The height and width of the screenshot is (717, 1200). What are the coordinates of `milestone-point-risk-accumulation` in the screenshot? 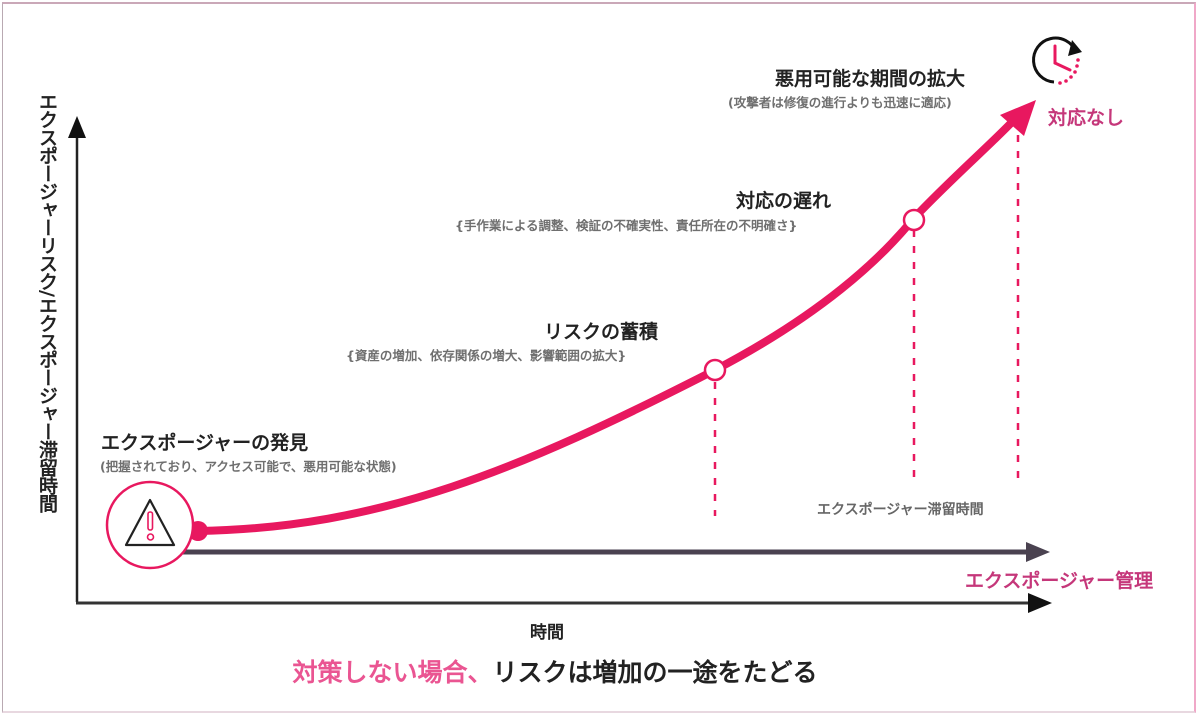 It's located at (715, 370).